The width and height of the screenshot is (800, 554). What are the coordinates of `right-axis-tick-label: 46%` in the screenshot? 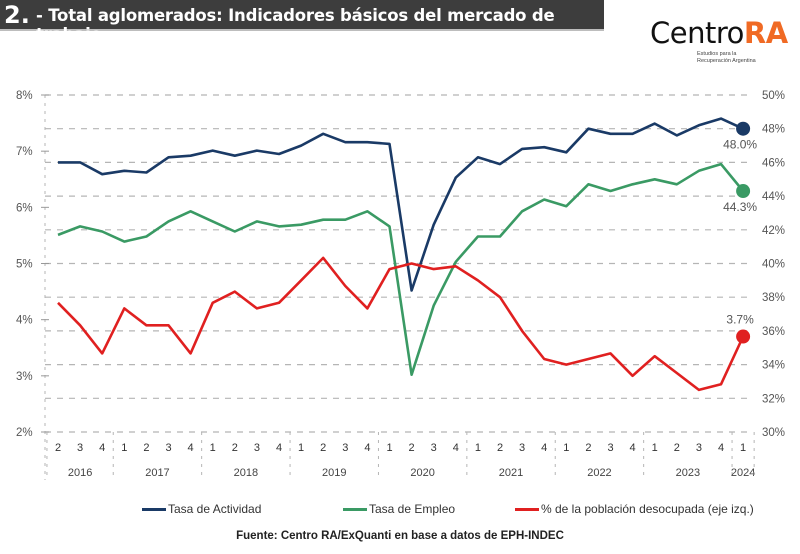 It's located at (773, 163).